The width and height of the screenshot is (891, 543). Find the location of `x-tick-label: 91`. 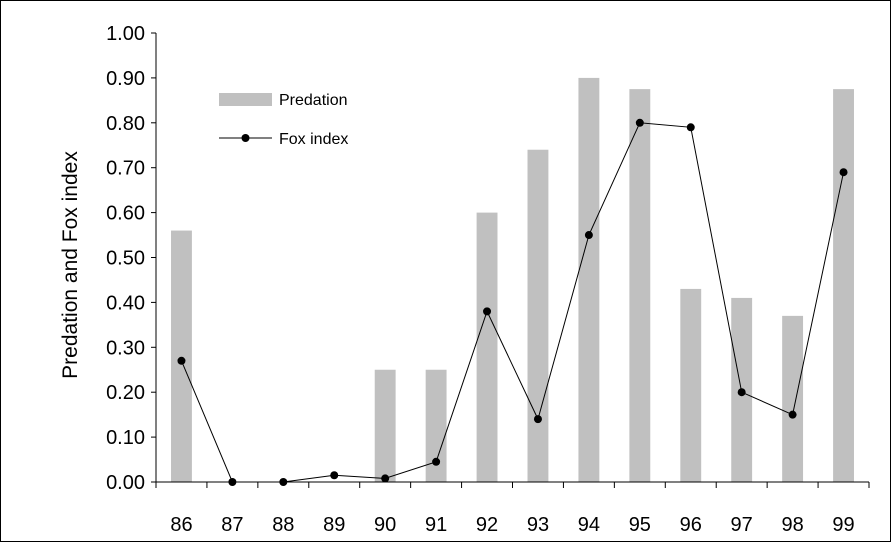

x-tick-label: 91 is located at coordinates (436, 525).